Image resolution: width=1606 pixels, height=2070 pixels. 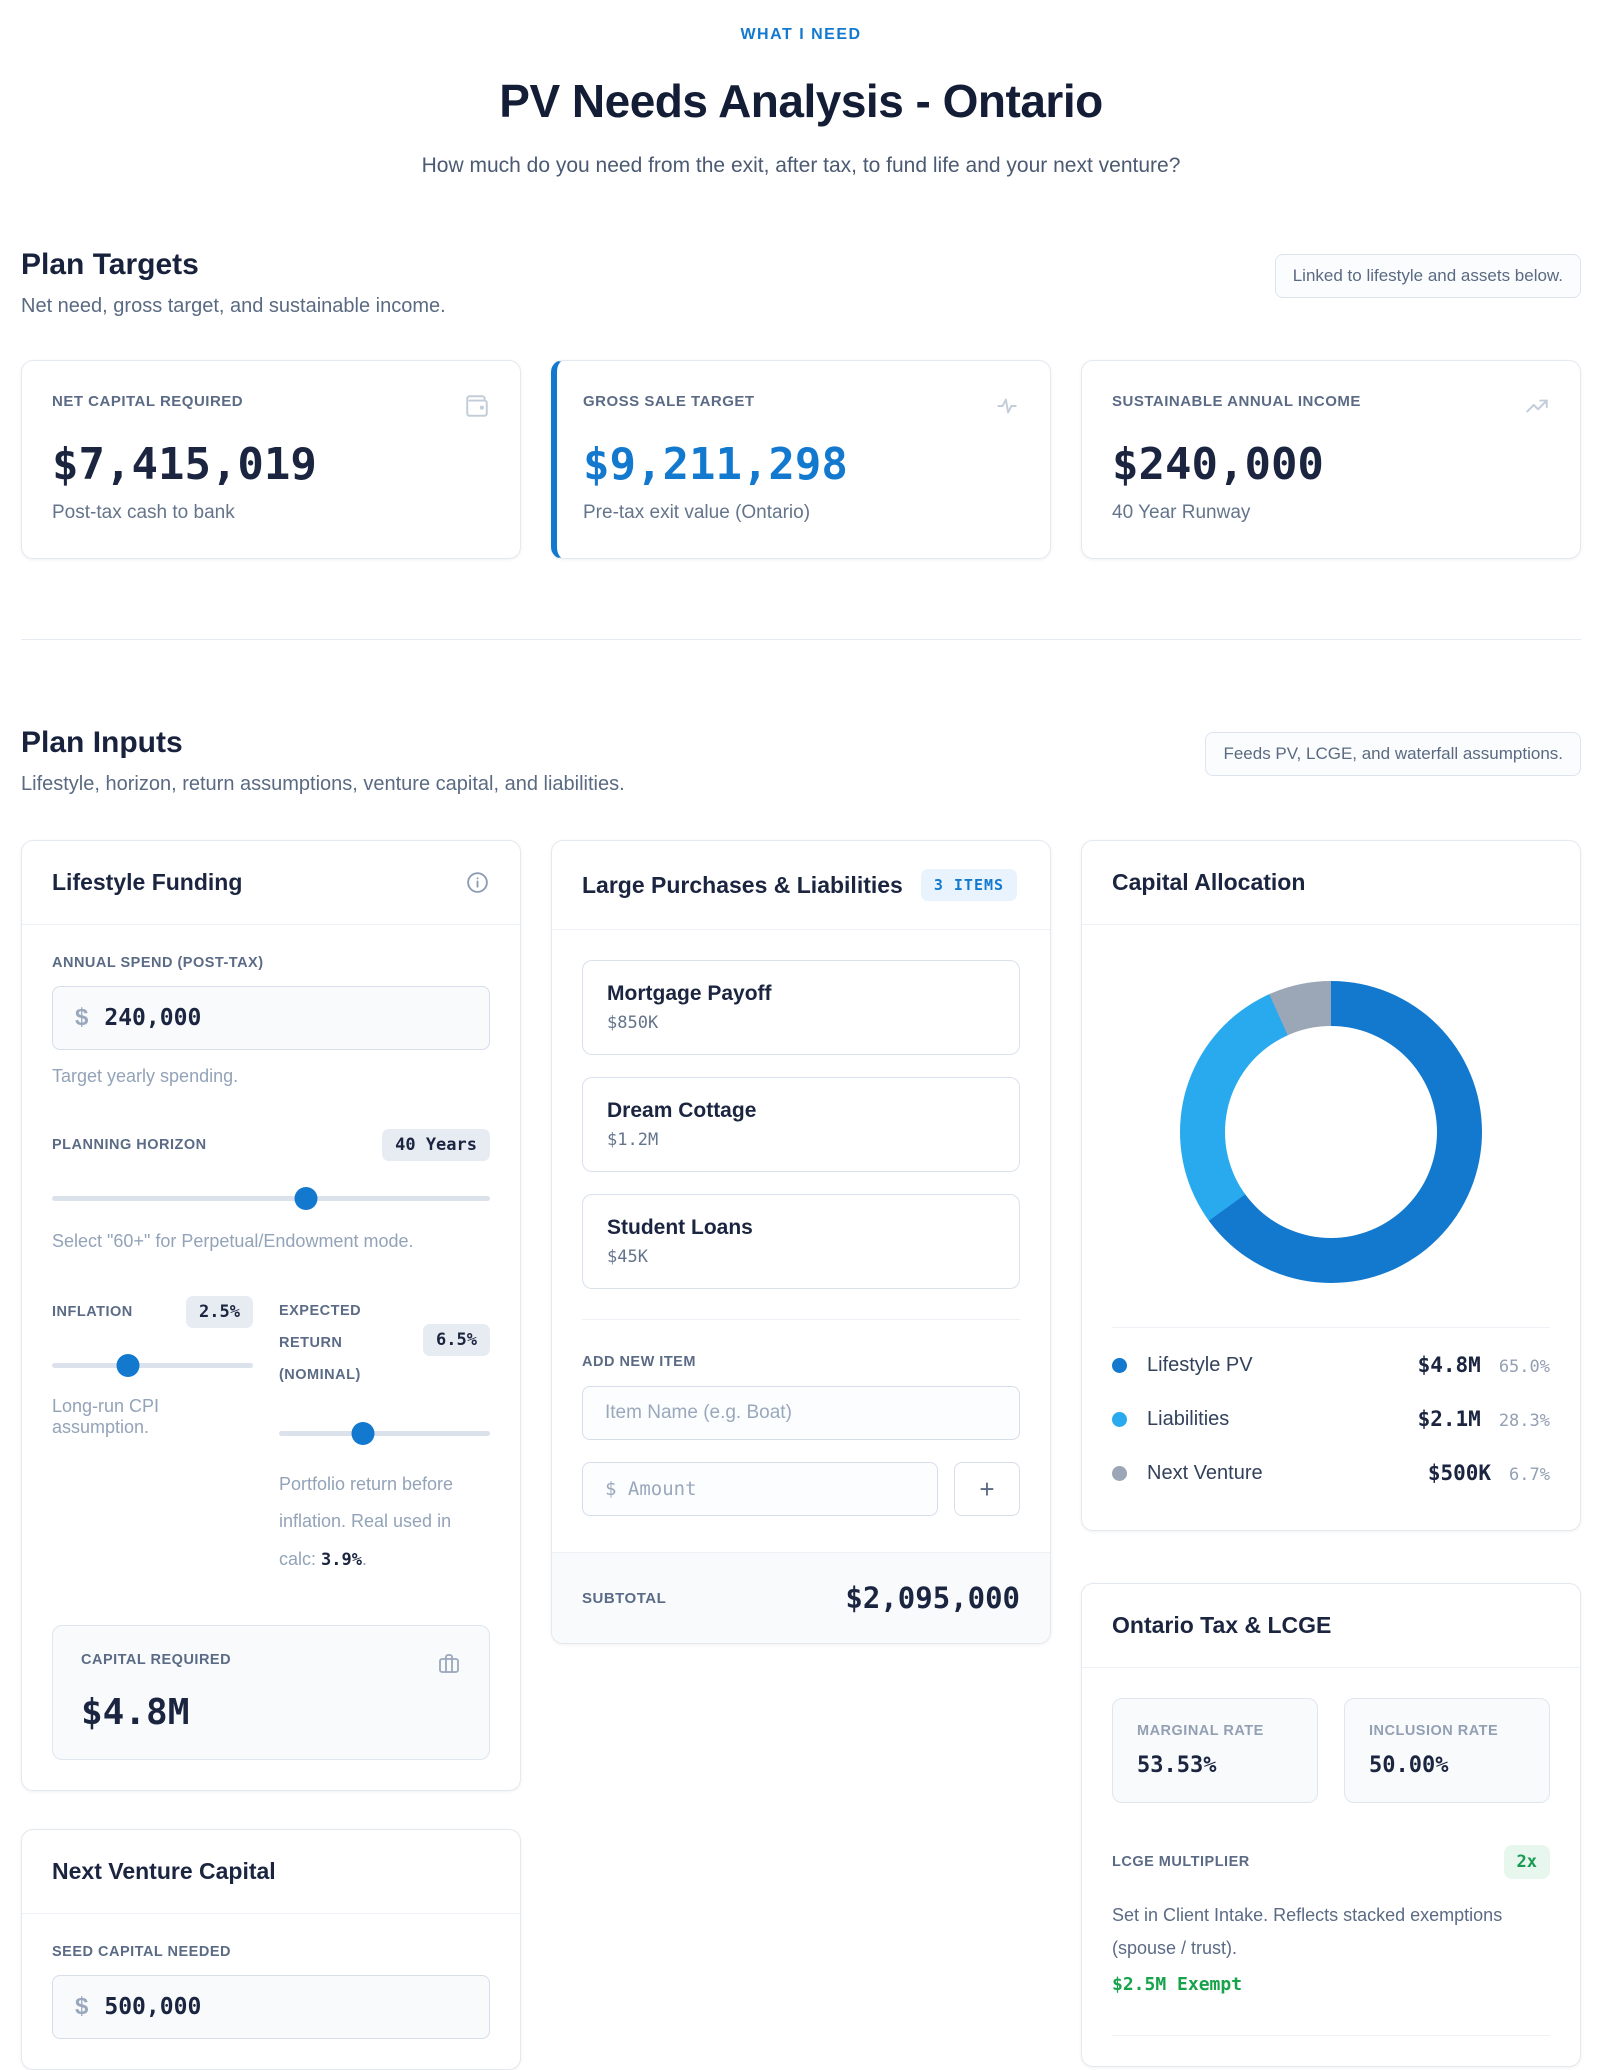 What do you see at coordinates (143, 512) in the screenshot?
I see `net-capital-sub: Post-tax cash to bank` at bounding box center [143, 512].